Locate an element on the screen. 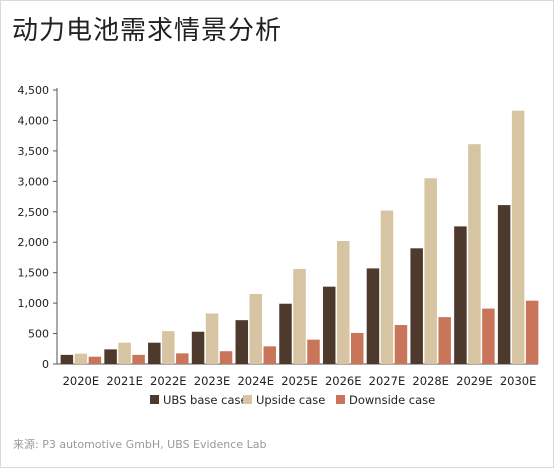 This screenshot has width=554, height=468. bar-downside-2022e is located at coordinates (182, 358).